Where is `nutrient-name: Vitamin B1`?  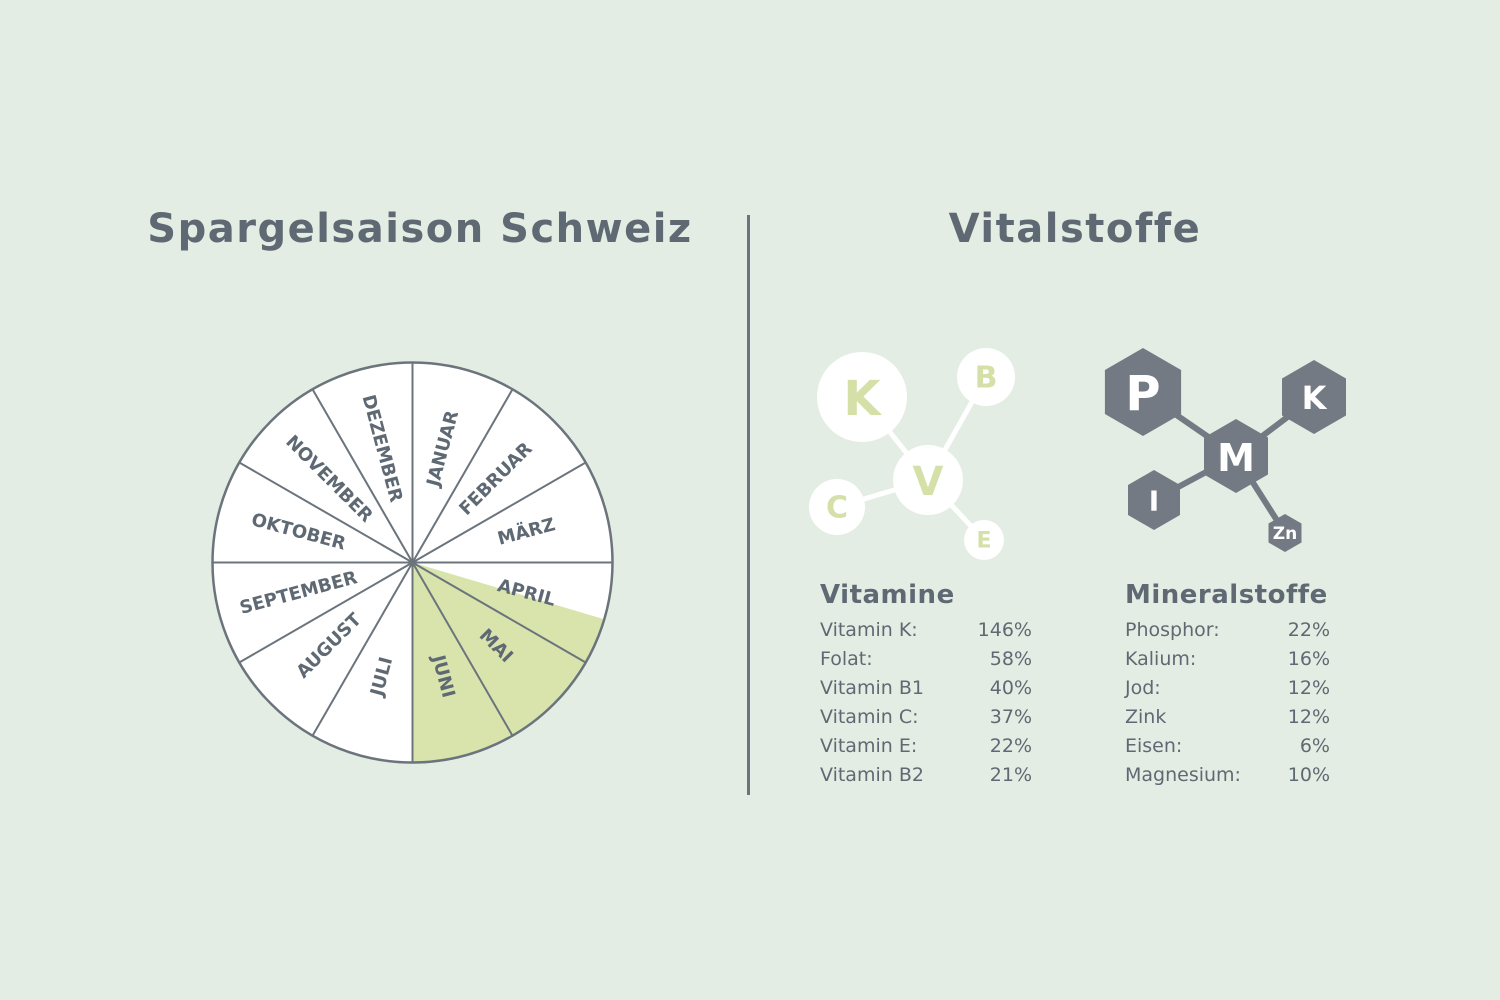
nutrient-name: Vitamin B1 is located at coordinates (872, 688).